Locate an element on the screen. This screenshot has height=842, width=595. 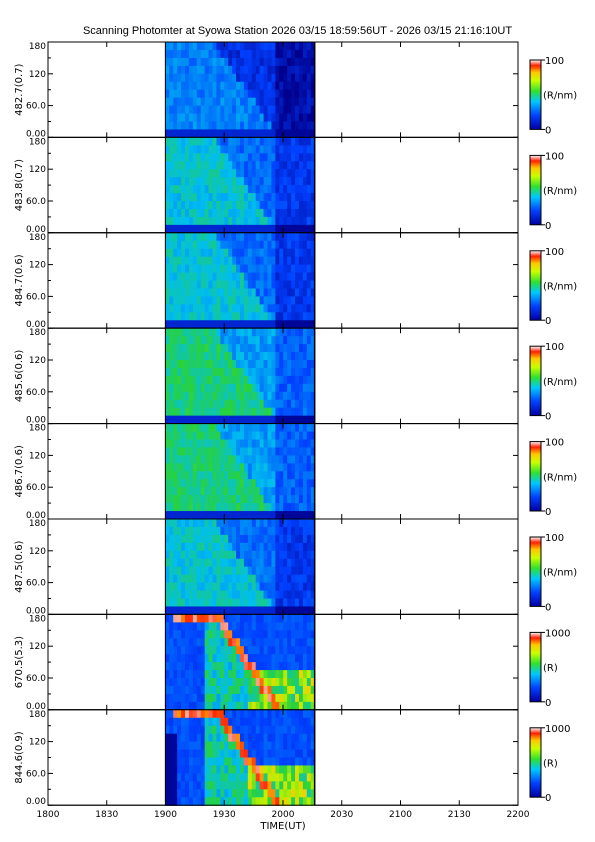
colorbar-unit-label: (R) is located at coordinates (550, 764).